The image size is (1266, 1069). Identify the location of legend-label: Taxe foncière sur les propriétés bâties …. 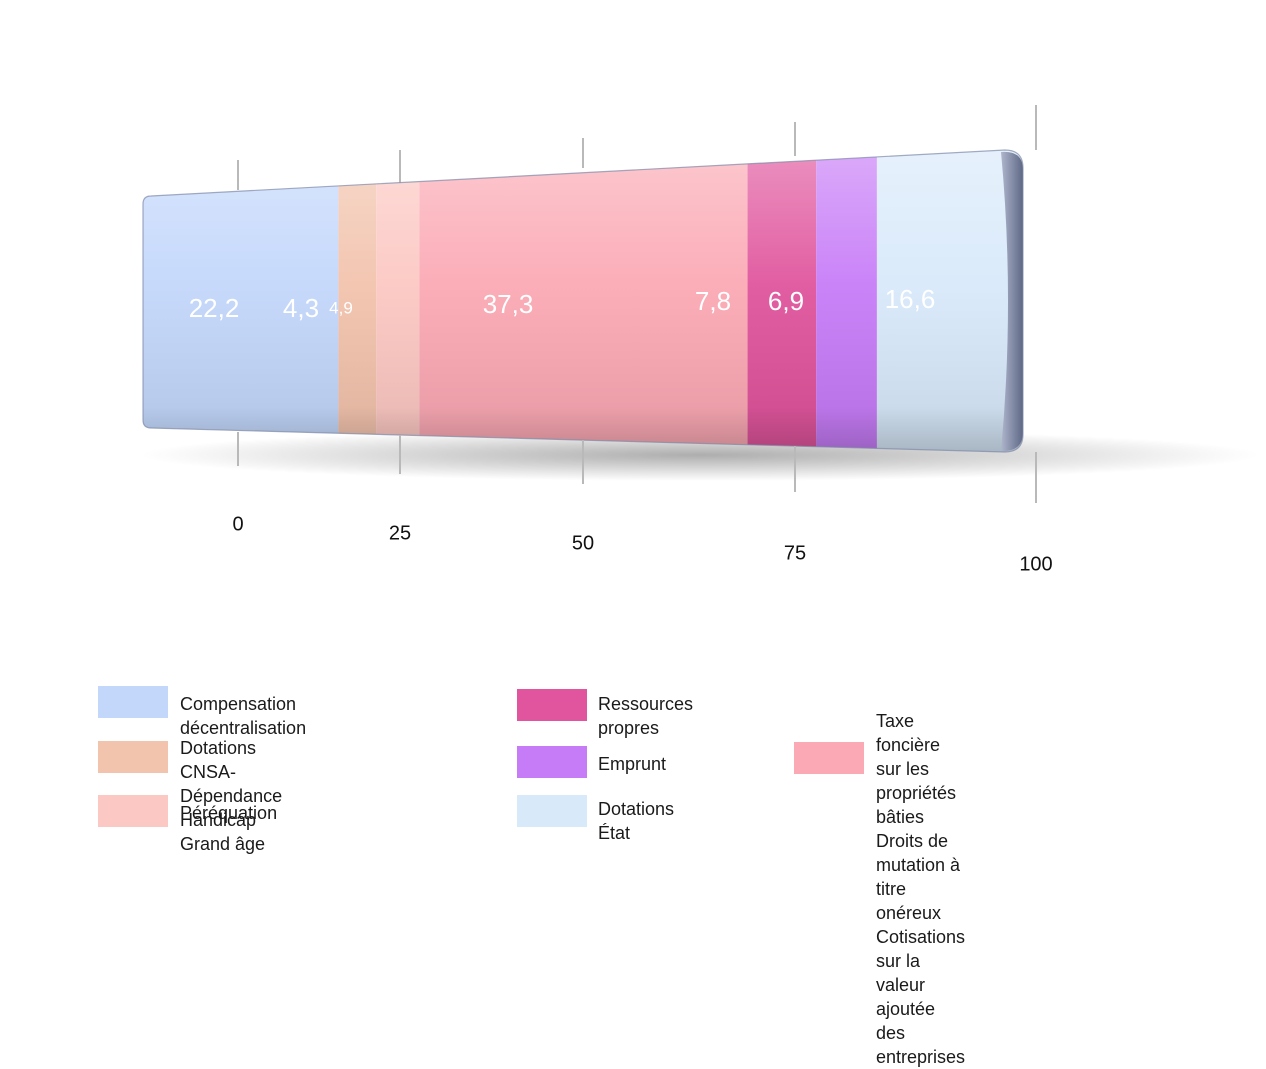
(921, 889).